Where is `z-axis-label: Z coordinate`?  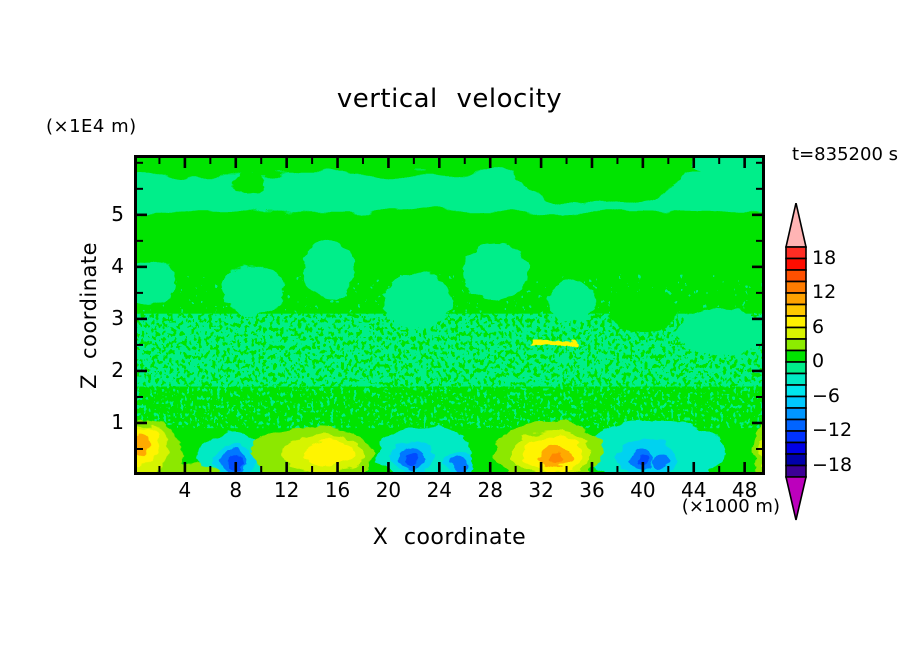
z-axis-label: Z coordinate is located at coordinates (89, 315).